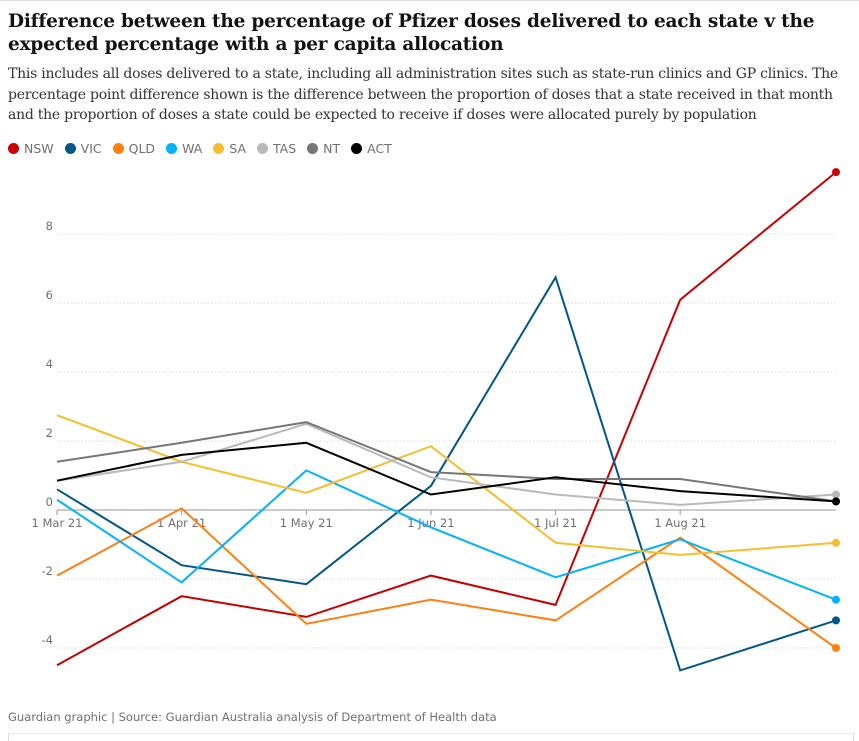 Image resolution: width=859 pixels, height=741 pixels. What do you see at coordinates (836, 172) in the screenshot?
I see `end-marker-nsw` at bounding box center [836, 172].